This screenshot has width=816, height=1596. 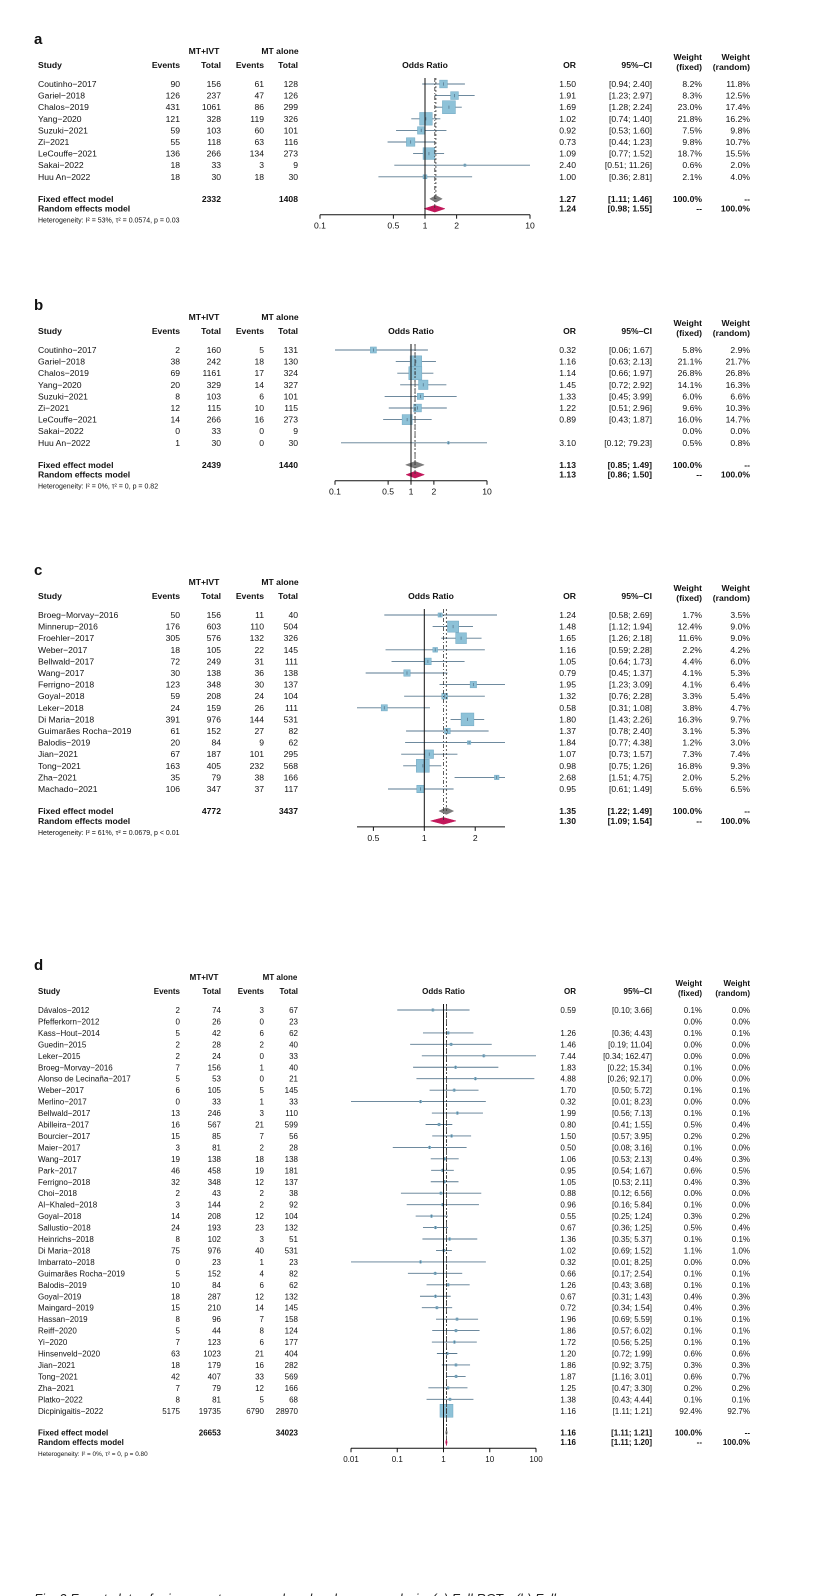 I want to click on or-value: 1.25, so click(x=568, y=1388).